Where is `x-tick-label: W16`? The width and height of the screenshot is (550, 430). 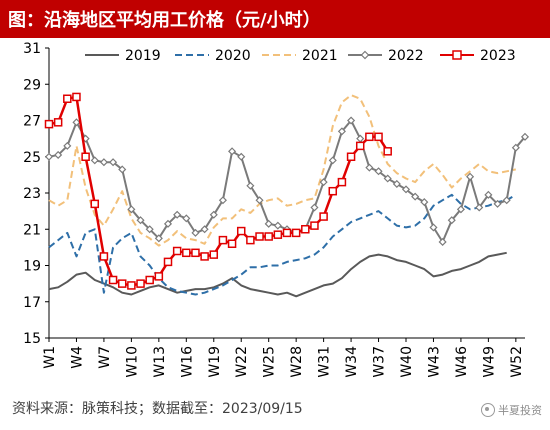 x-tick-label: W16 is located at coordinates (187, 362).